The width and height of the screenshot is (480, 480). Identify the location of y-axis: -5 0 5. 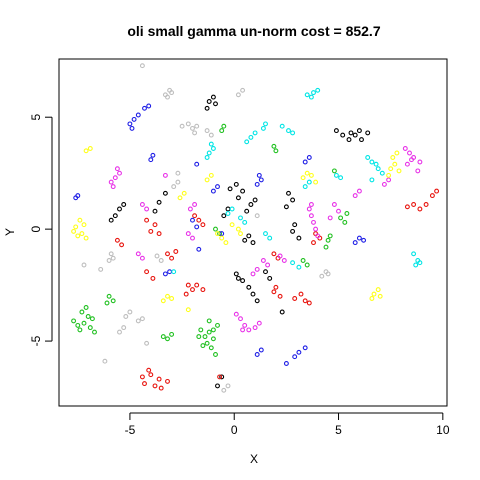
(41, 230).